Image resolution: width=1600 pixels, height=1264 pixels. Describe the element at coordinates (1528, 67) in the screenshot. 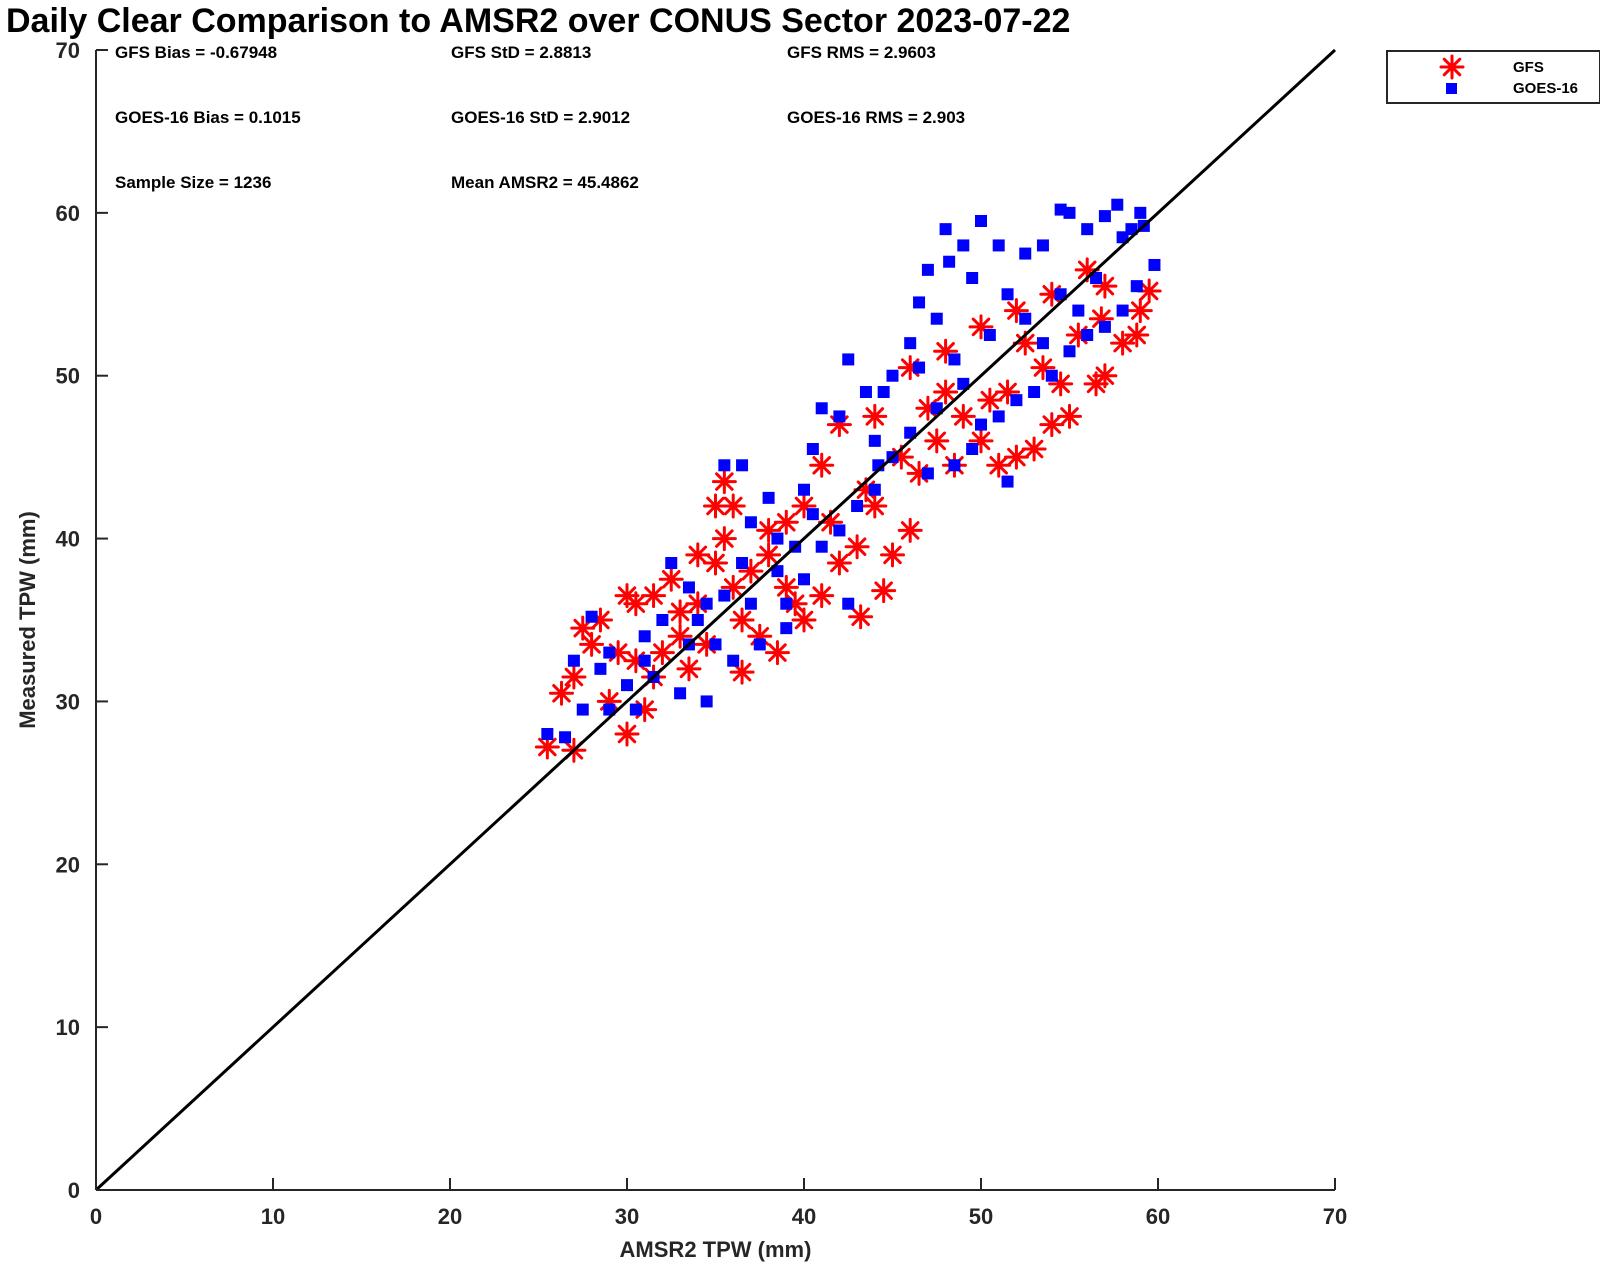

I see `legend-gfs-label: GFS` at that location.